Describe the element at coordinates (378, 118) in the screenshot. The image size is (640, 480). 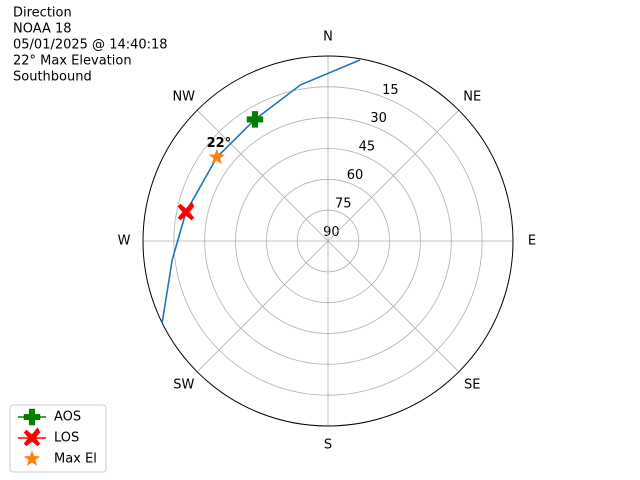
I see `r-tick-label: 30` at that location.